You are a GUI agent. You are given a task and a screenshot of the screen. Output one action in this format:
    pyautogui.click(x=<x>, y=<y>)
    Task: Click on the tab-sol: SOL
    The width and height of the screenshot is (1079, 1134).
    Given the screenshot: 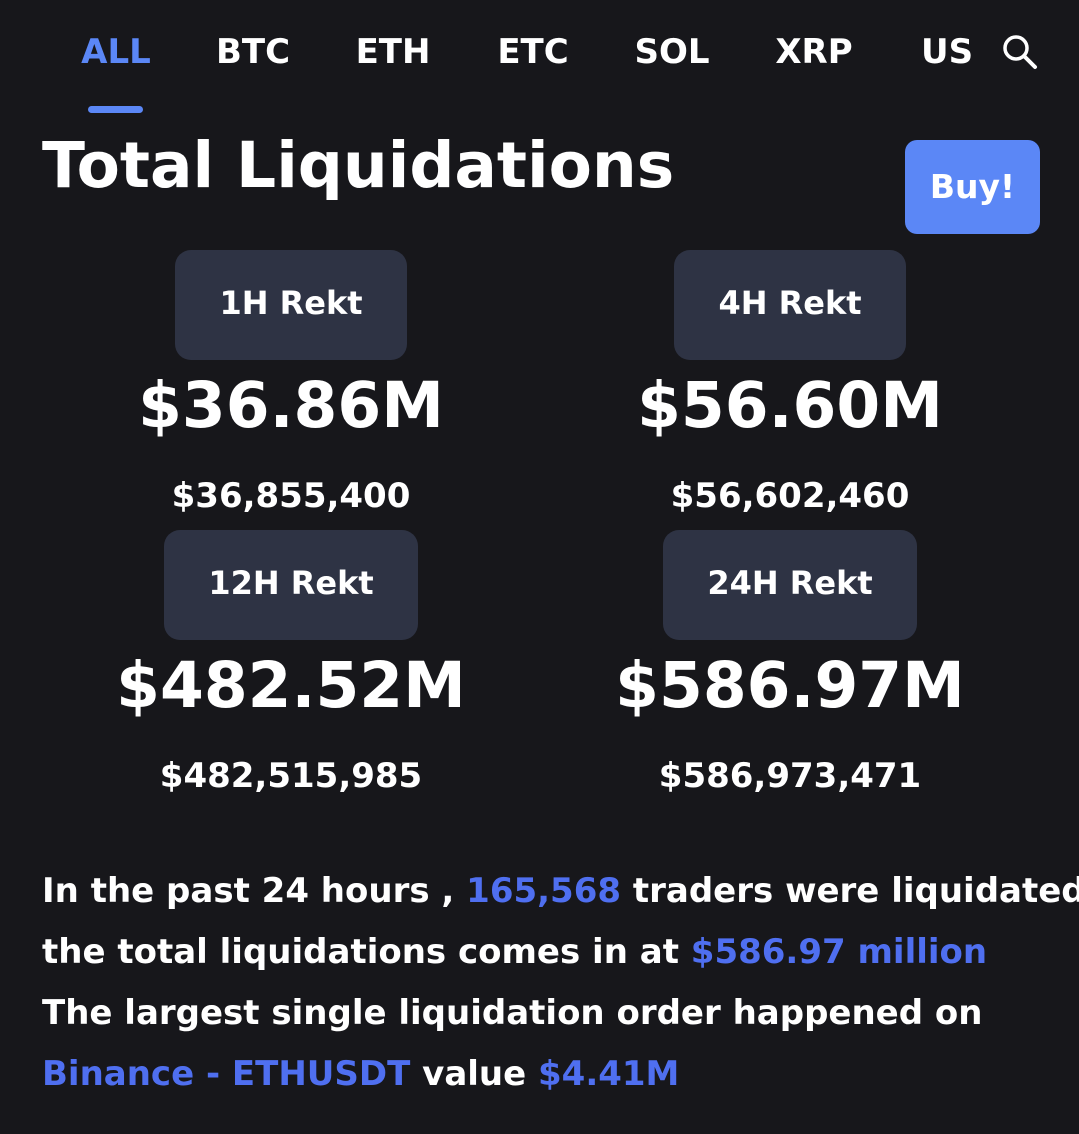 What is the action you would take?
    pyautogui.click(x=672, y=52)
    